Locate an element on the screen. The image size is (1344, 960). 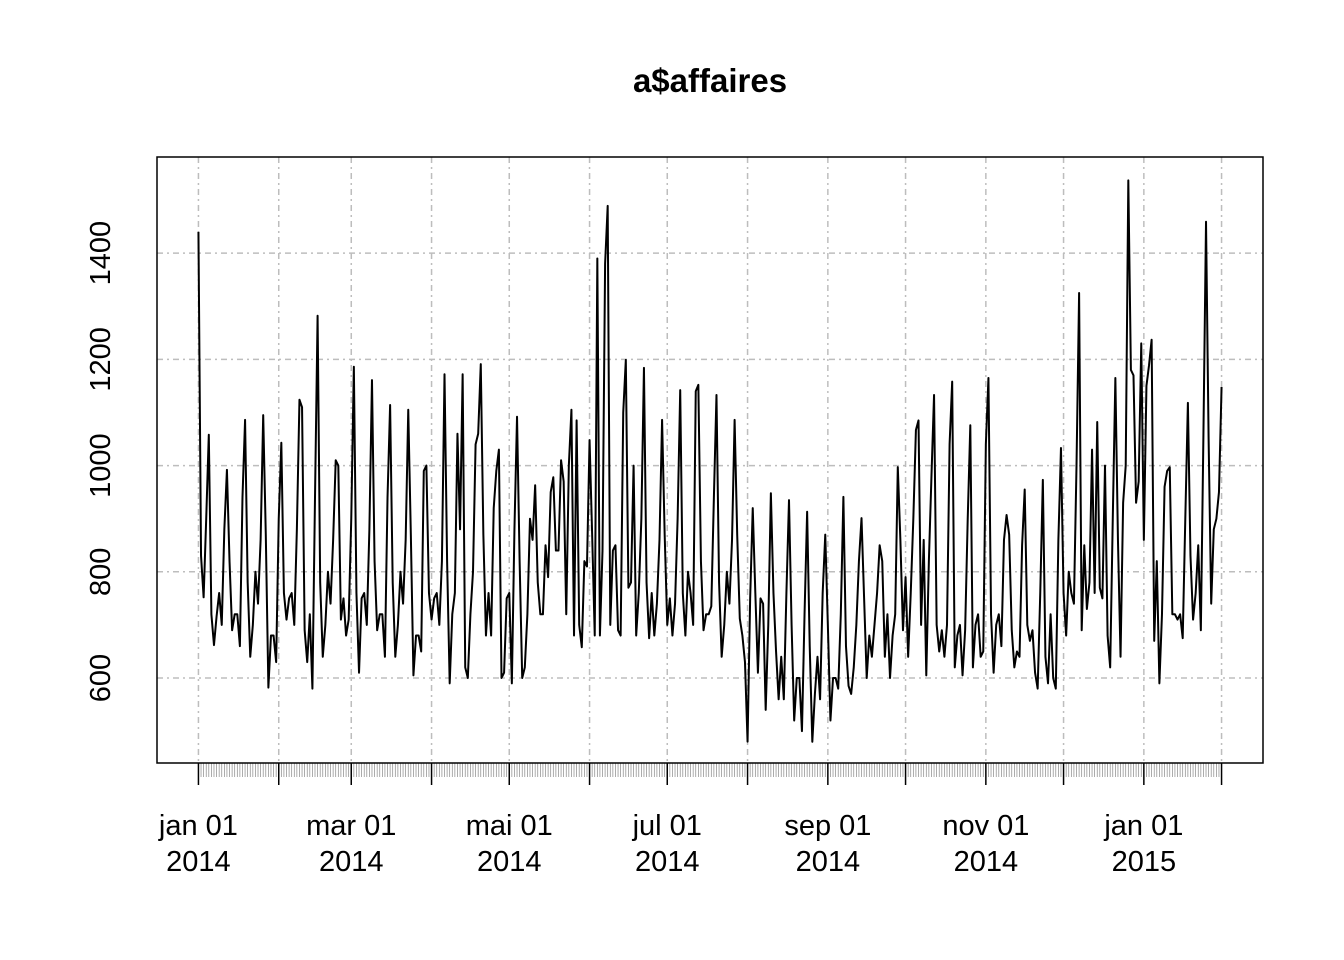
x-tick-label: jan 01 2014 is located at coordinates (198, 844).